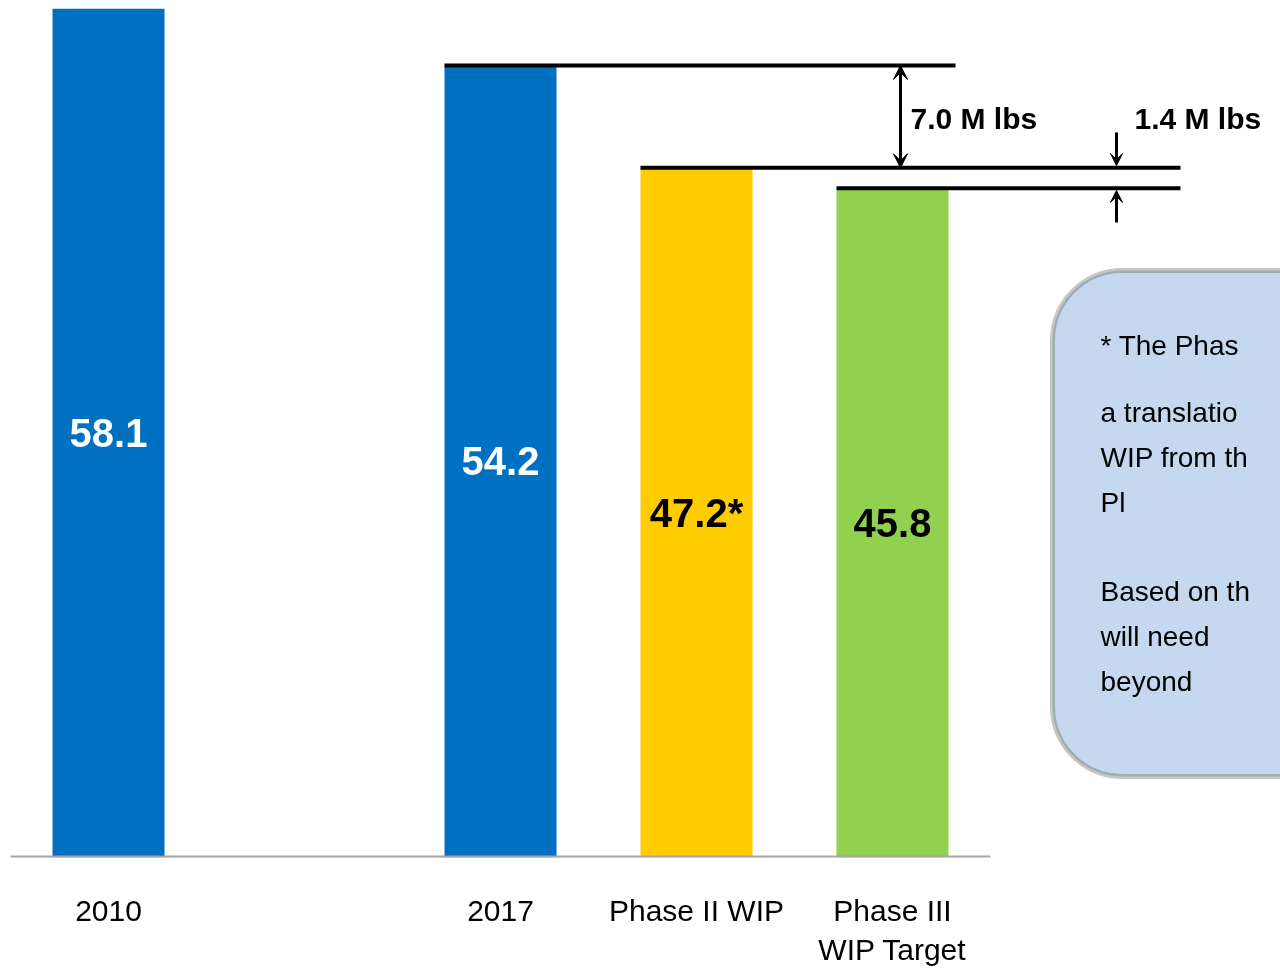 This screenshot has width=1280, height=970. I want to click on data-label: 47.2*, so click(696, 512).